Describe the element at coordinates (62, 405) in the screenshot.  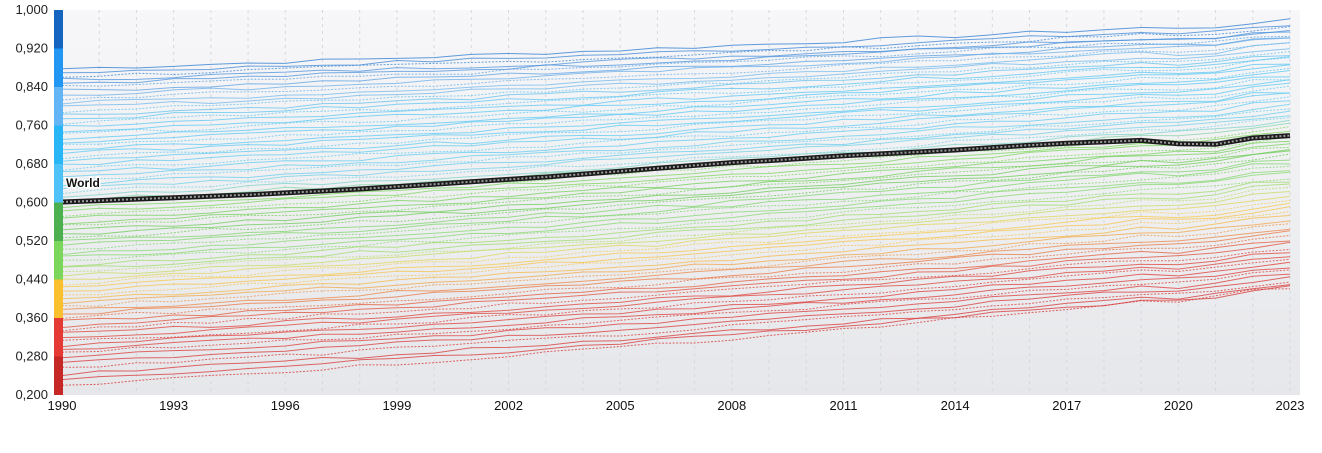
I see `x-tick-label: 1990` at that location.